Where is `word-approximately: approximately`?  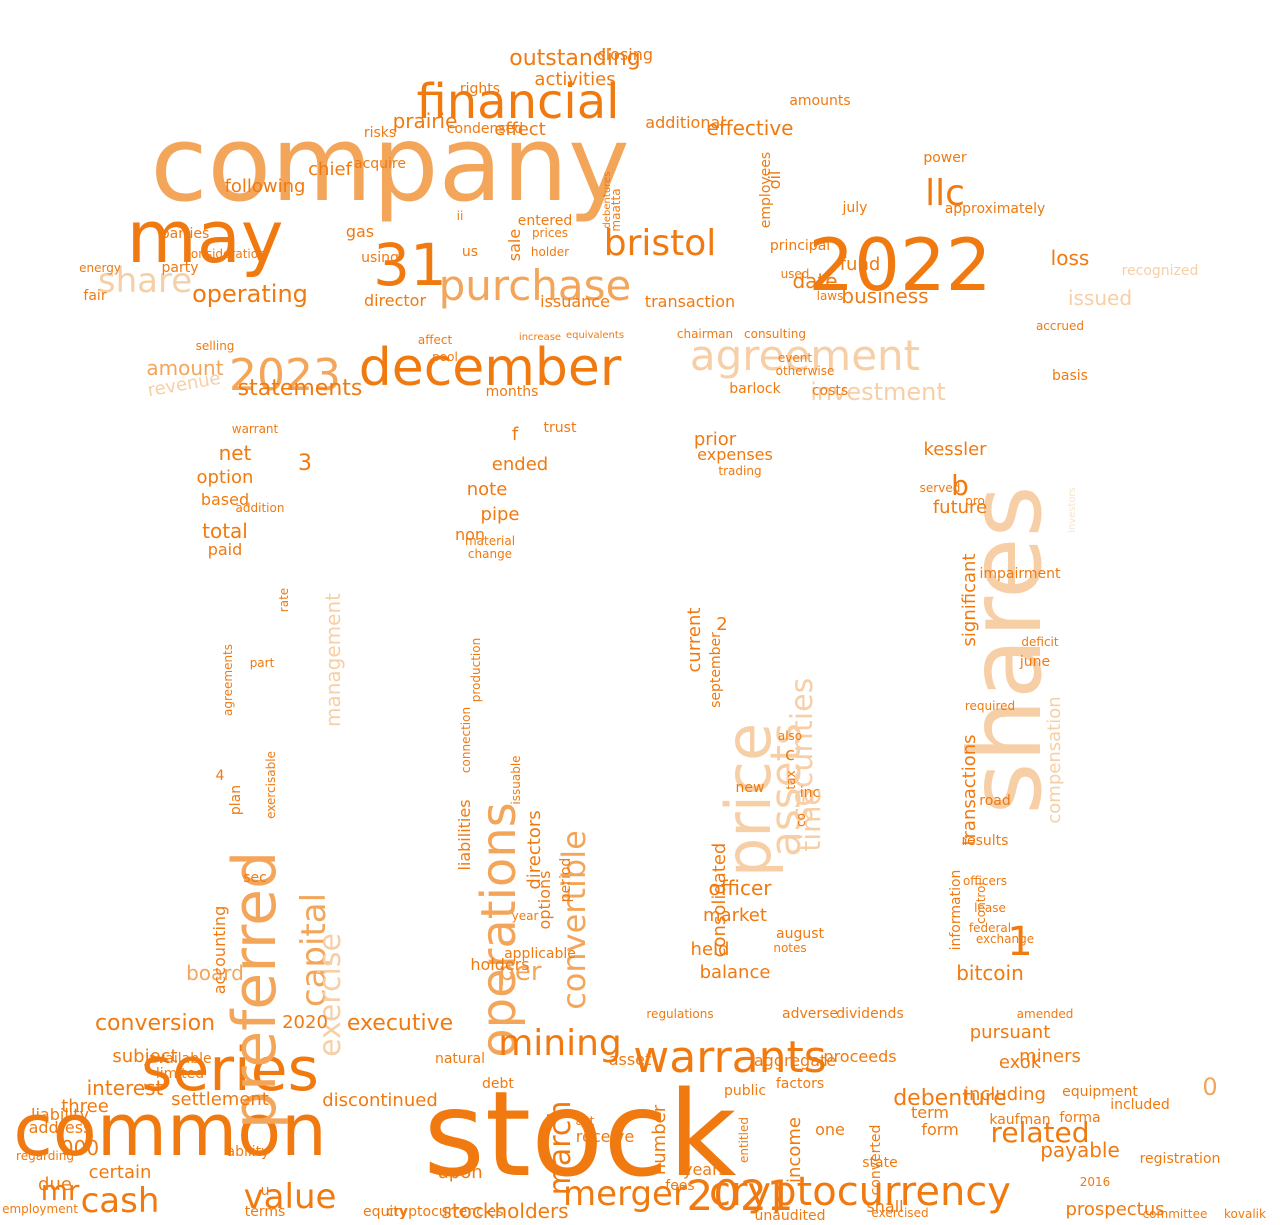
word-approximately: approximately is located at coordinates (995, 209).